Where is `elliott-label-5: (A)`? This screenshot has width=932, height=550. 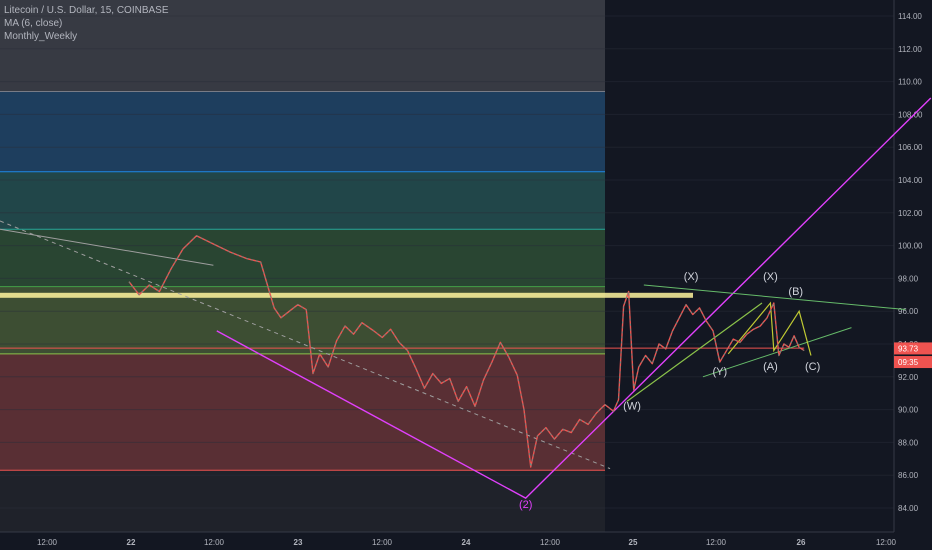 elliott-label-5: (A) is located at coordinates (770, 367).